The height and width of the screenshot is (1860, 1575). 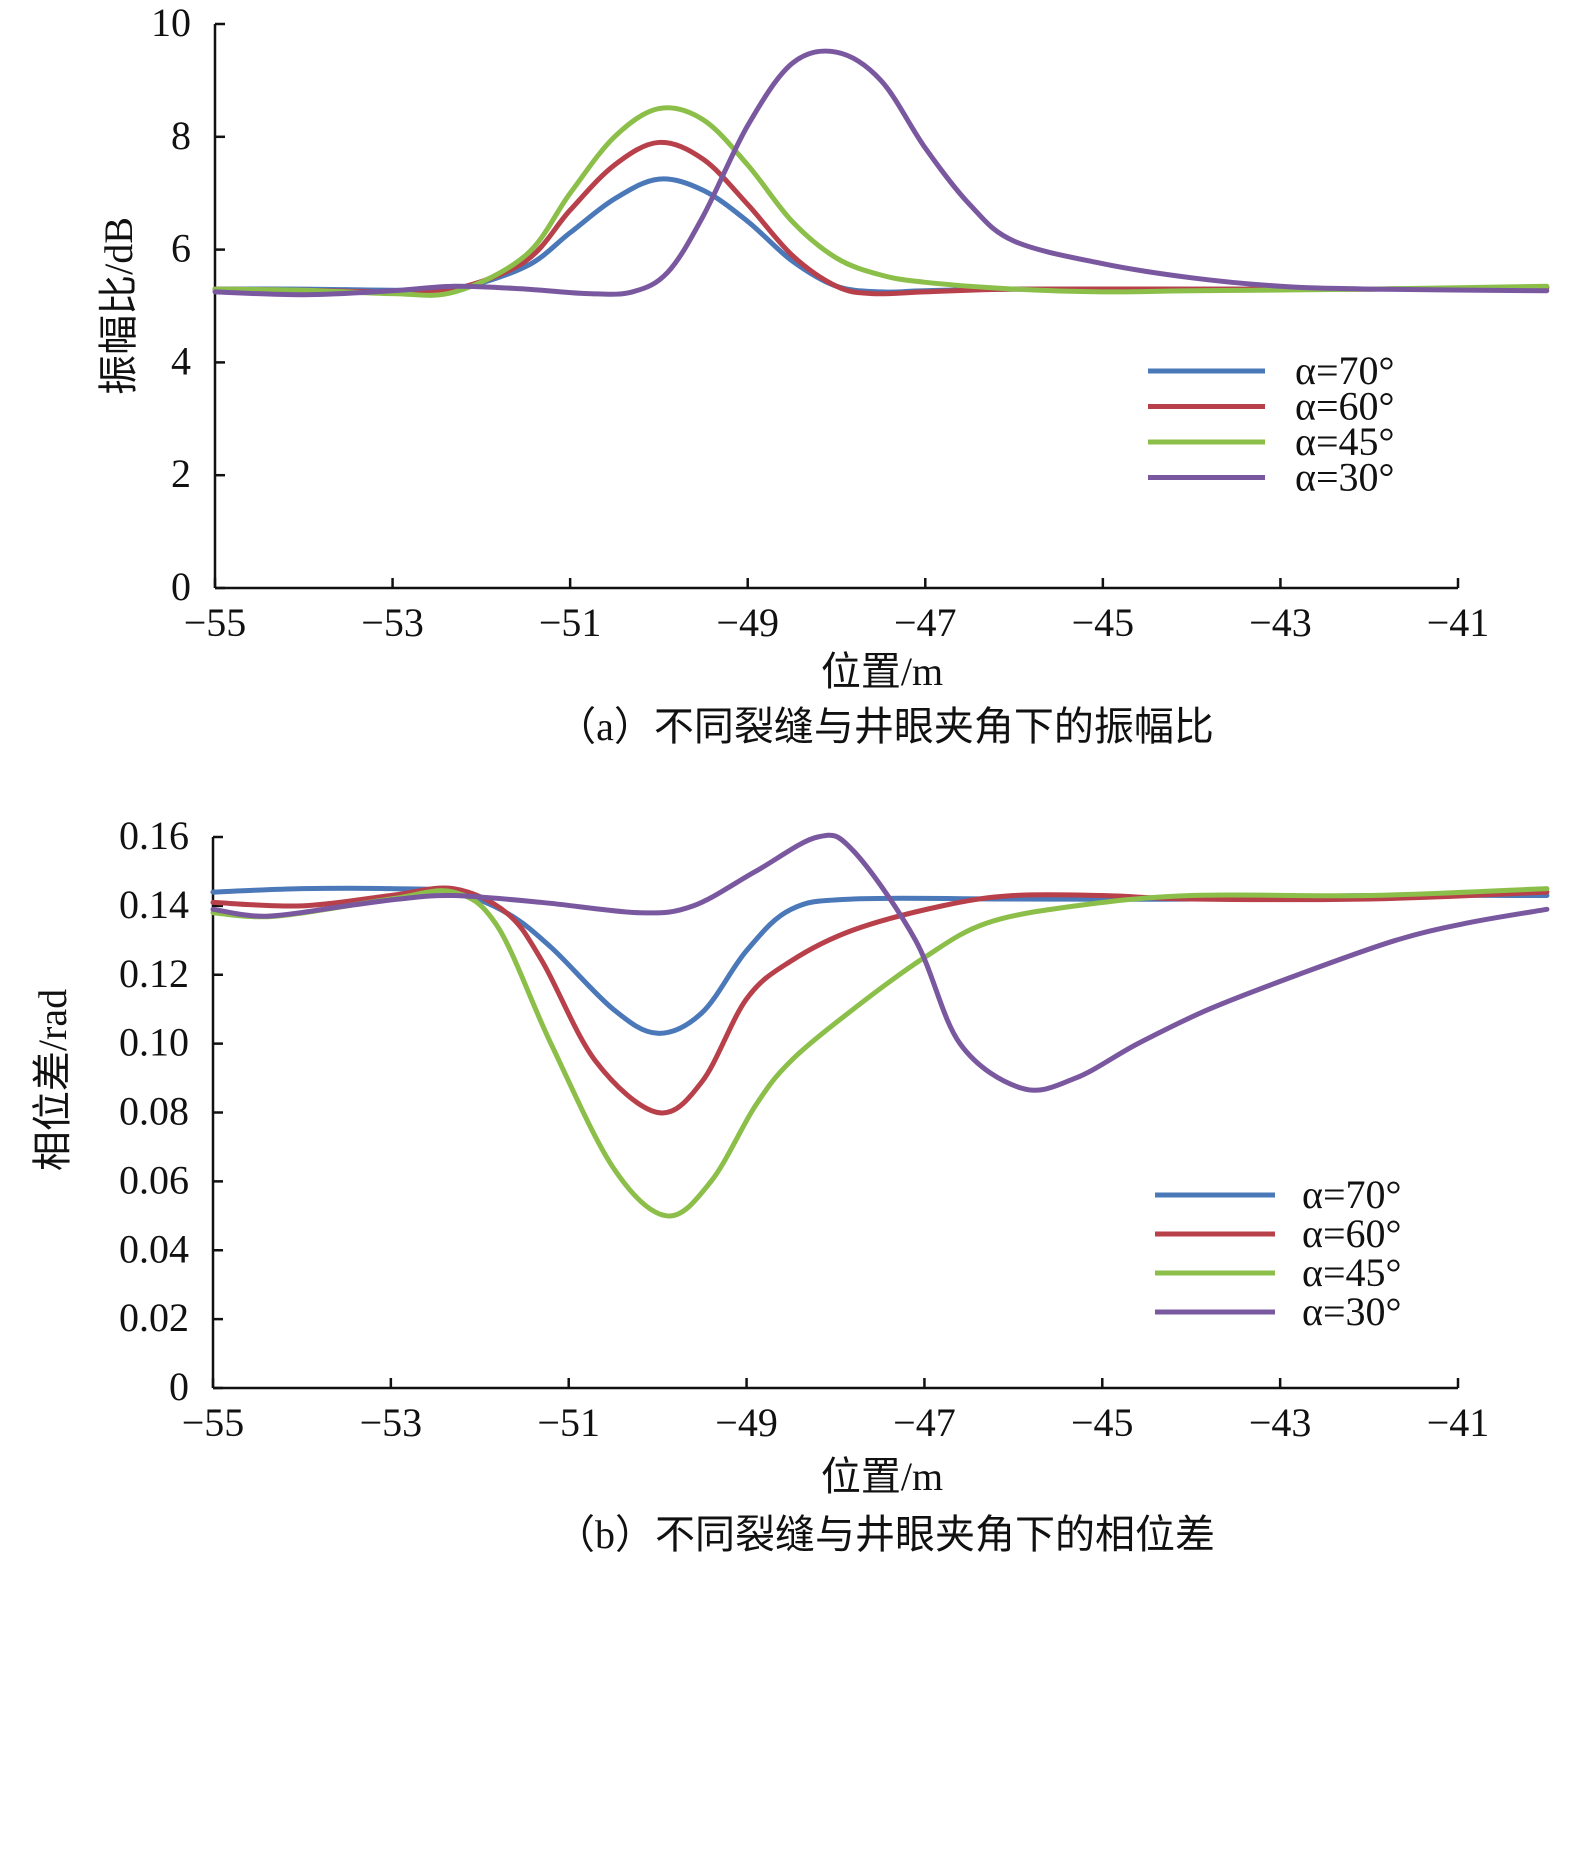 What do you see at coordinates (181, 360) in the screenshot?
I see `y-tick-label: 4` at bounding box center [181, 360].